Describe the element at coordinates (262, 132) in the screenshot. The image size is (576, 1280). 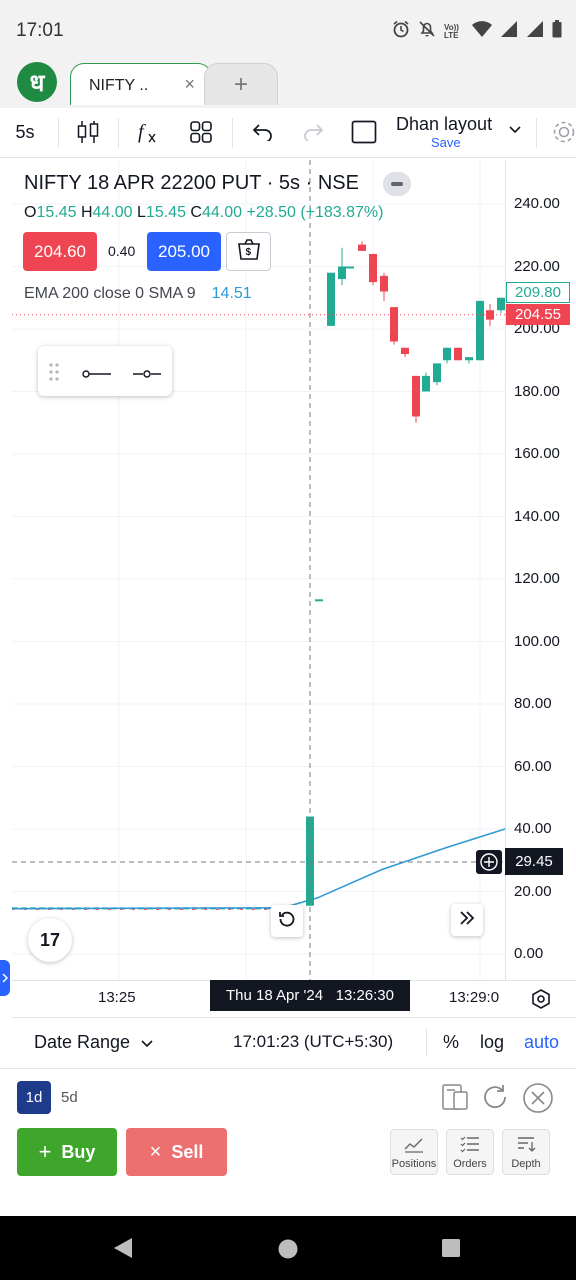
I see `undo-icon` at that location.